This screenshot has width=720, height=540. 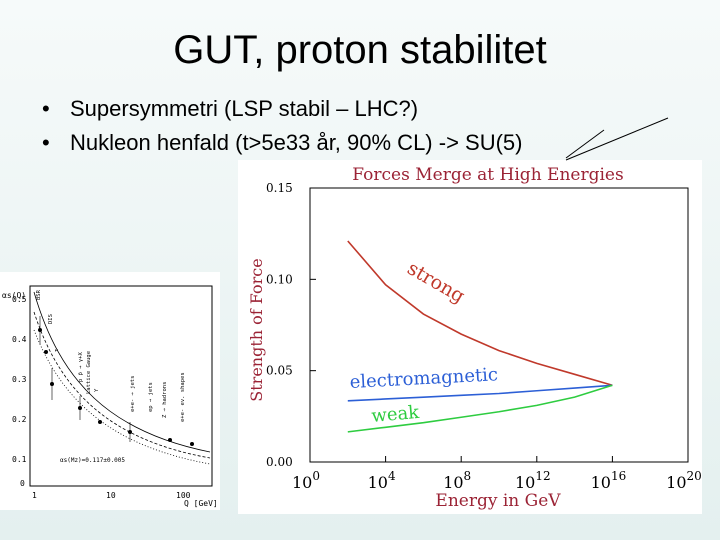 What do you see at coordinates (22, 483) in the screenshot?
I see `alpha-s-ytick: 0` at bounding box center [22, 483].